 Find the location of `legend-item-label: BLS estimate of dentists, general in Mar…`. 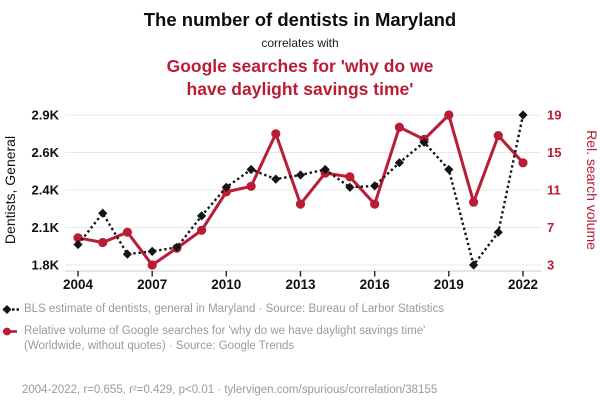

legend-item-label: BLS estimate of dentists, general in Mar… is located at coordinates (234, 309).